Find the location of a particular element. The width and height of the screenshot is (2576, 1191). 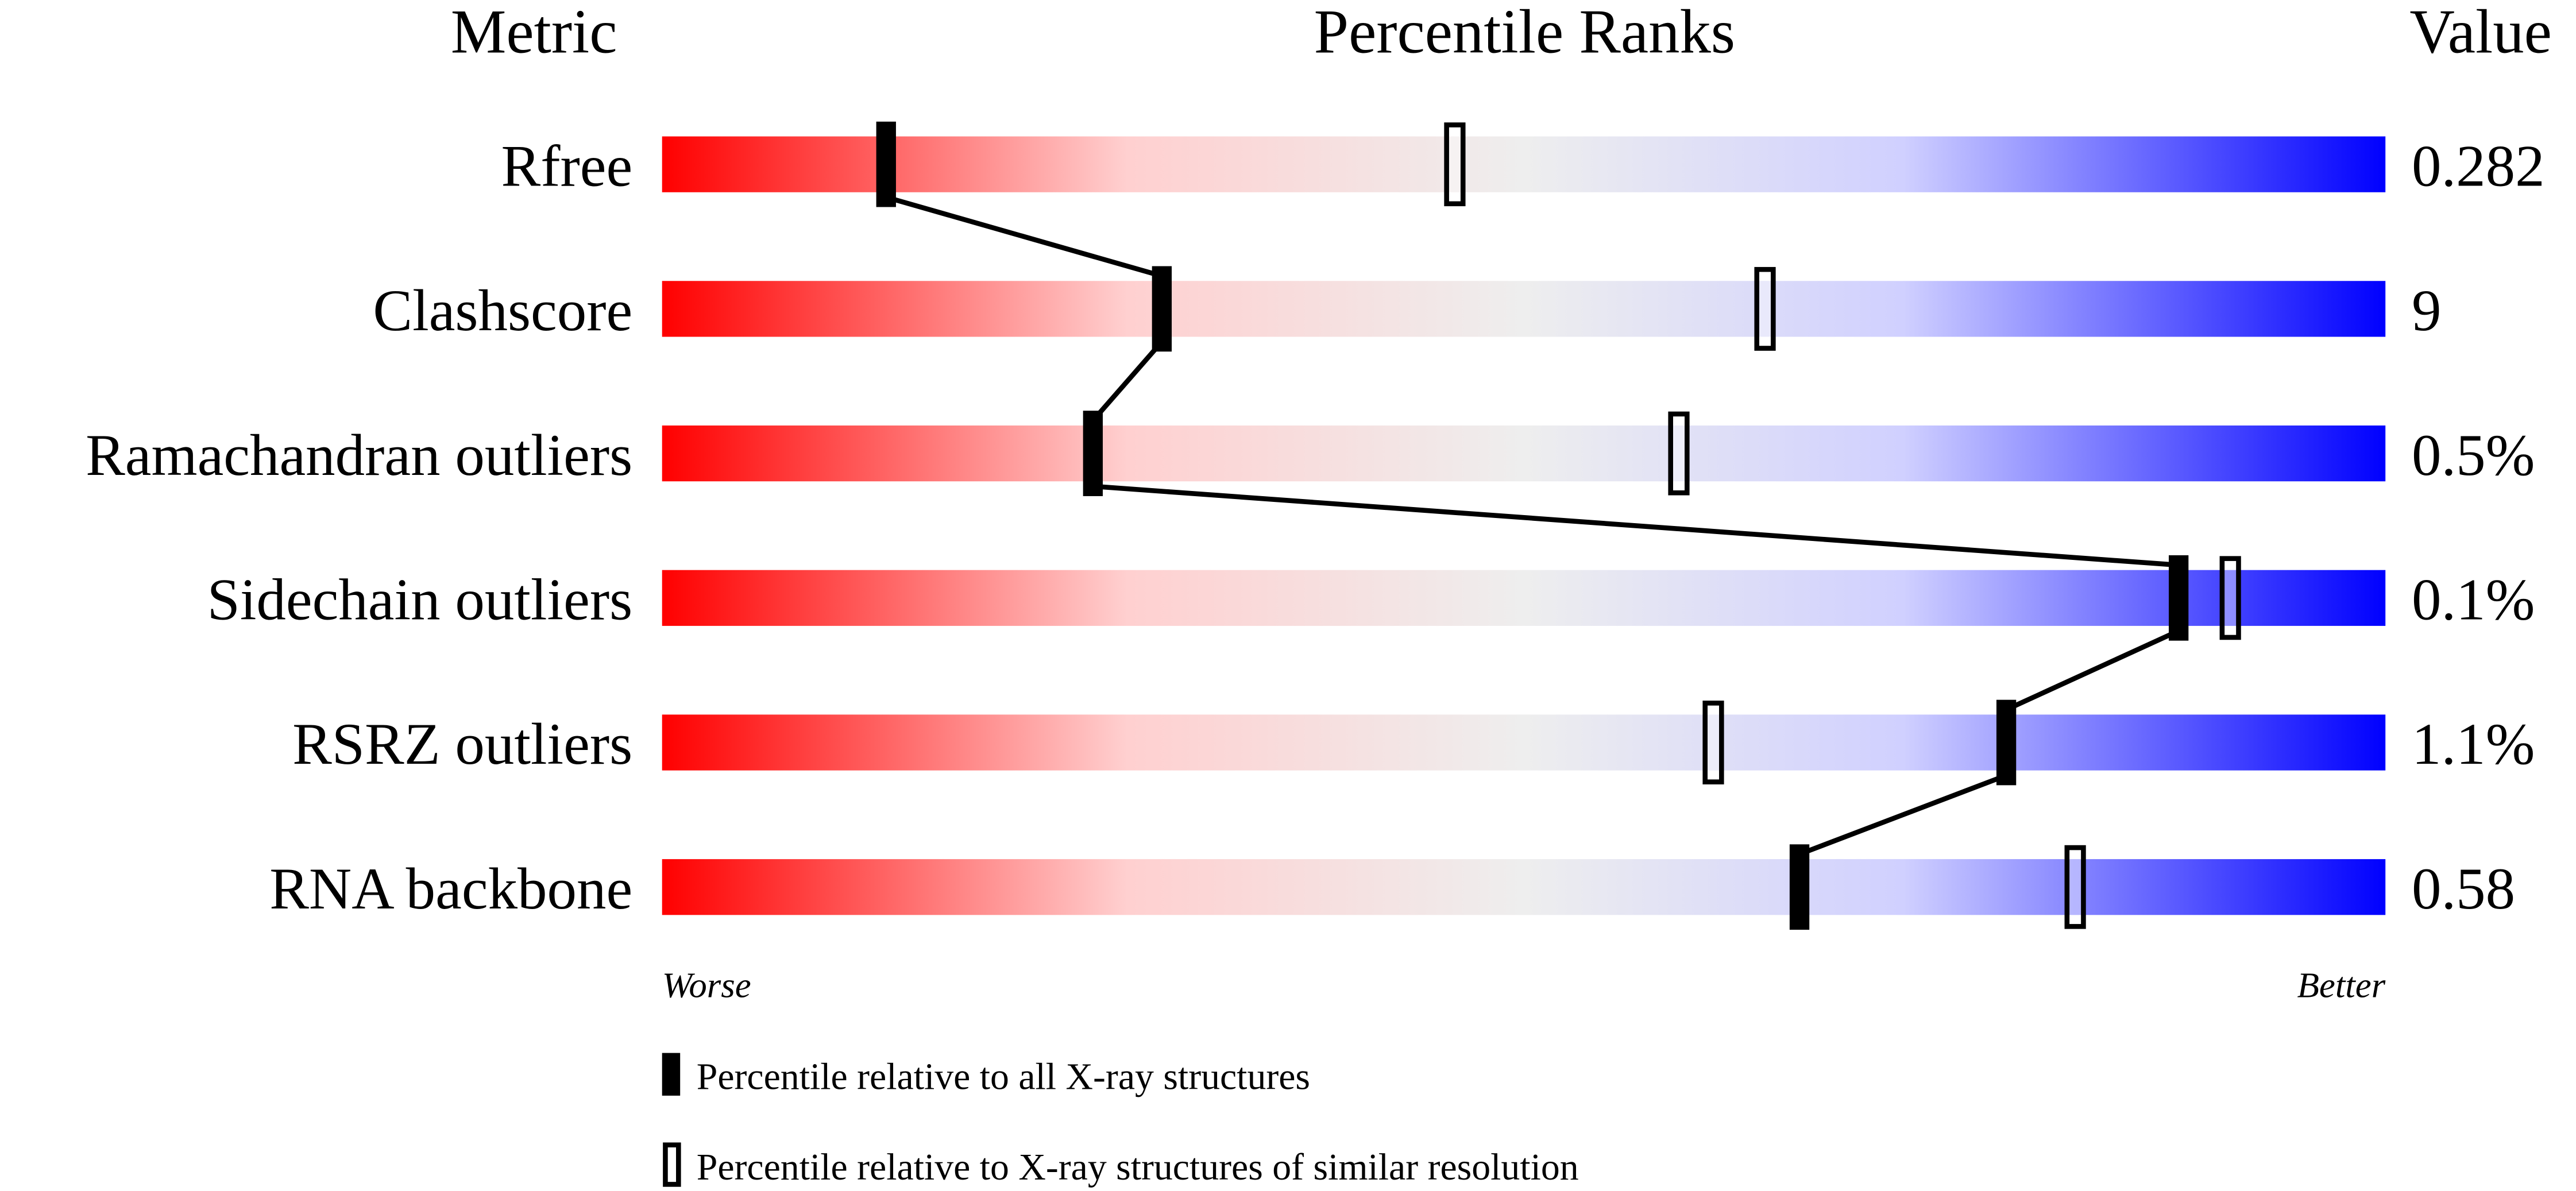

metric-value: 1.1% is located at coordinates (2473, 744).